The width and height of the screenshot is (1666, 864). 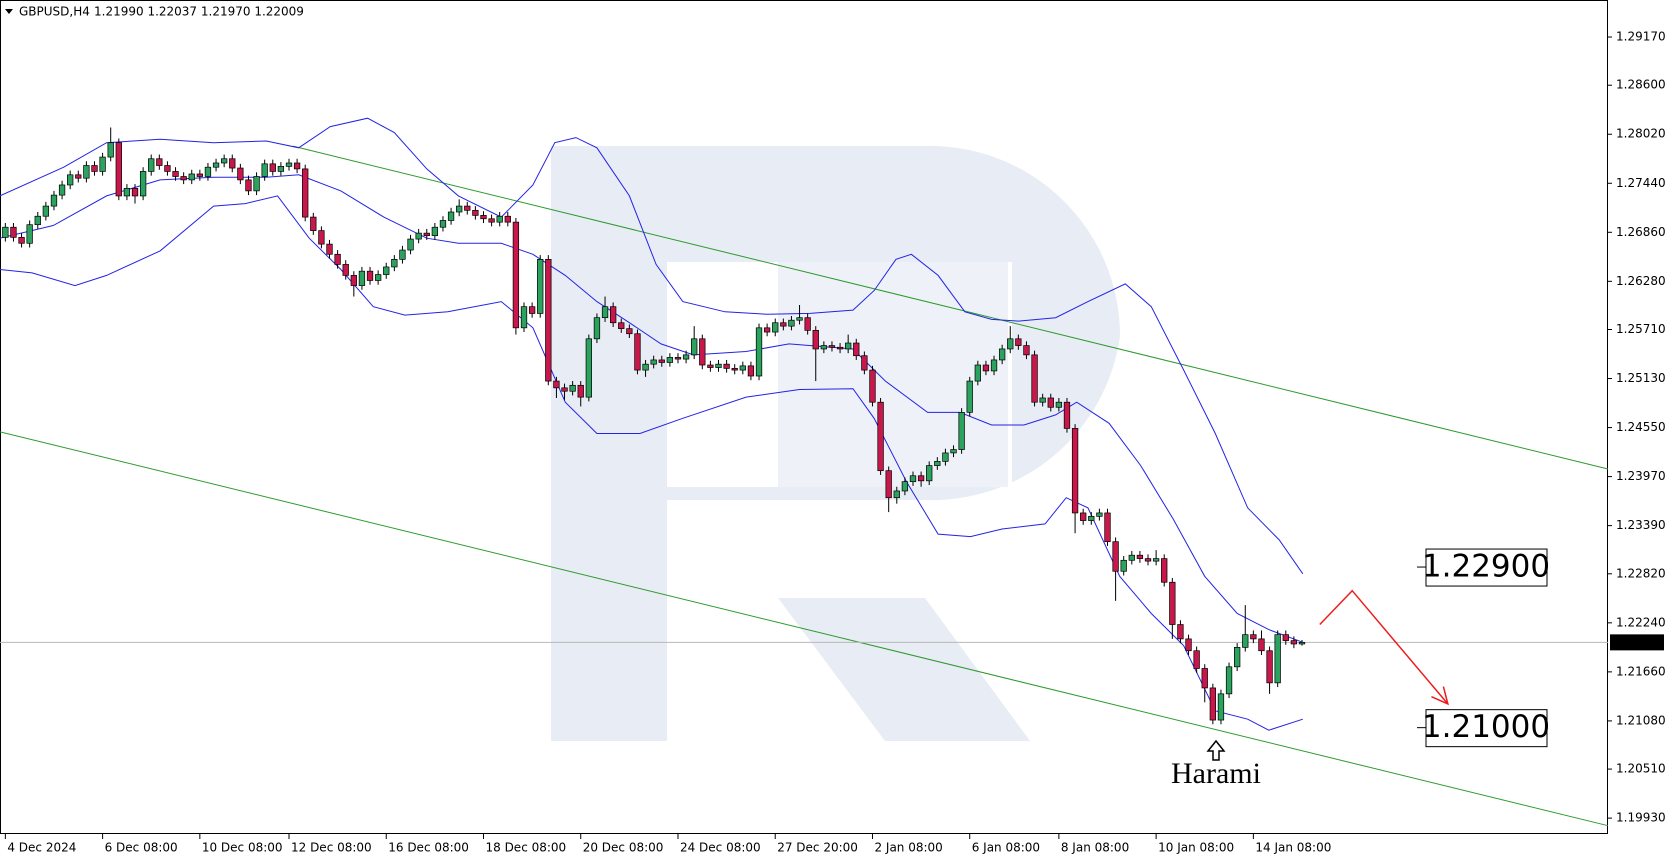 I want to click on x-tick-label: 20 Dec 08:00, so click(x=623, y=848).